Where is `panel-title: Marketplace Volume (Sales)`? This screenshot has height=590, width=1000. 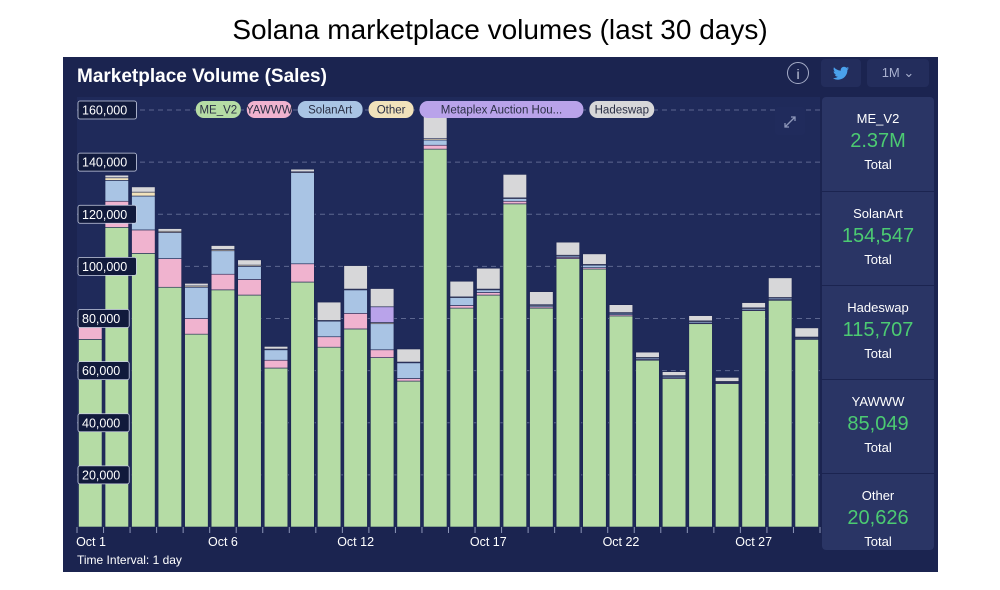
panel-title: Marketplace Volume (Sales) is located at coordinates (202, 76).